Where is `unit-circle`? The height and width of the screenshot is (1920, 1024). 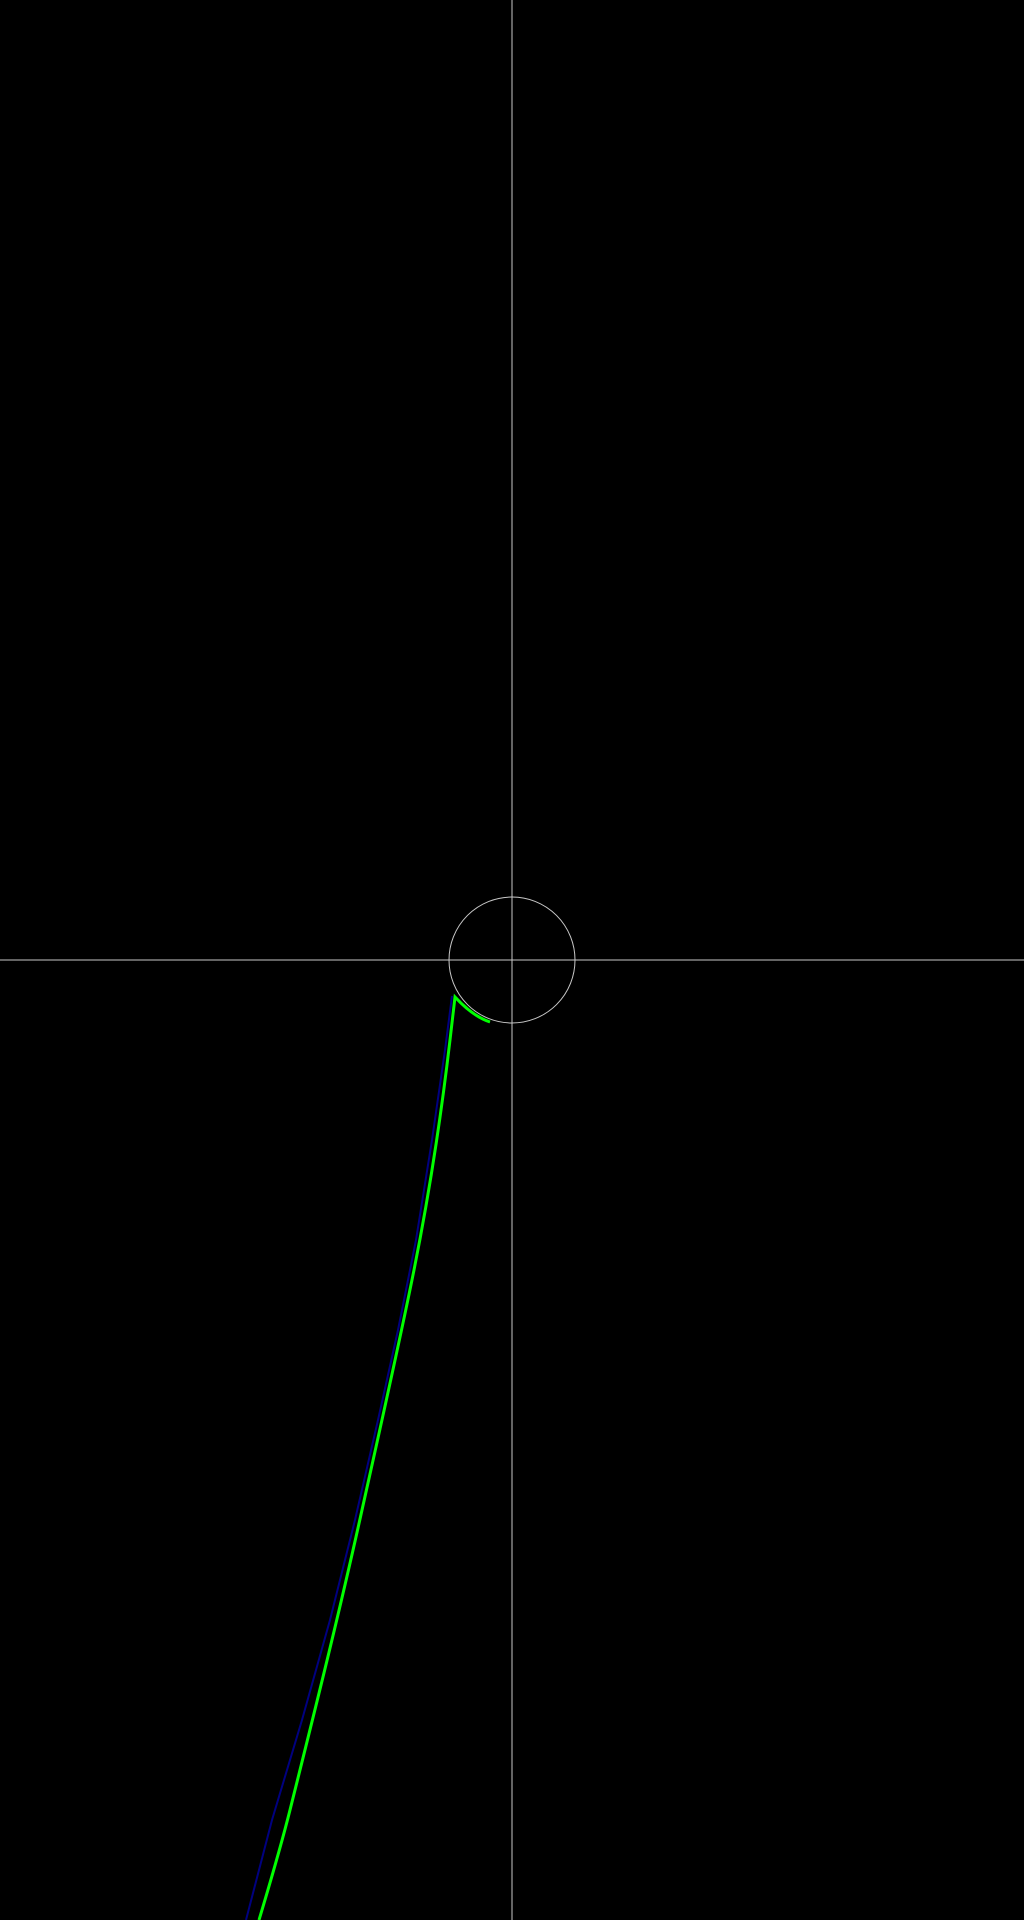
unit-circle is located at coordinates (512, 960).